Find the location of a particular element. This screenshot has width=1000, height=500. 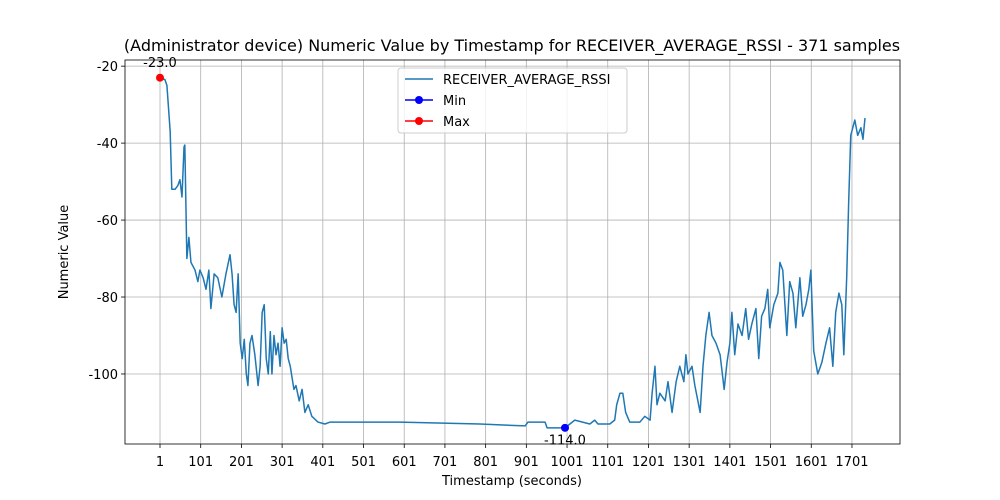

y-tick-label: -60 is located at coordinates (107, 221).